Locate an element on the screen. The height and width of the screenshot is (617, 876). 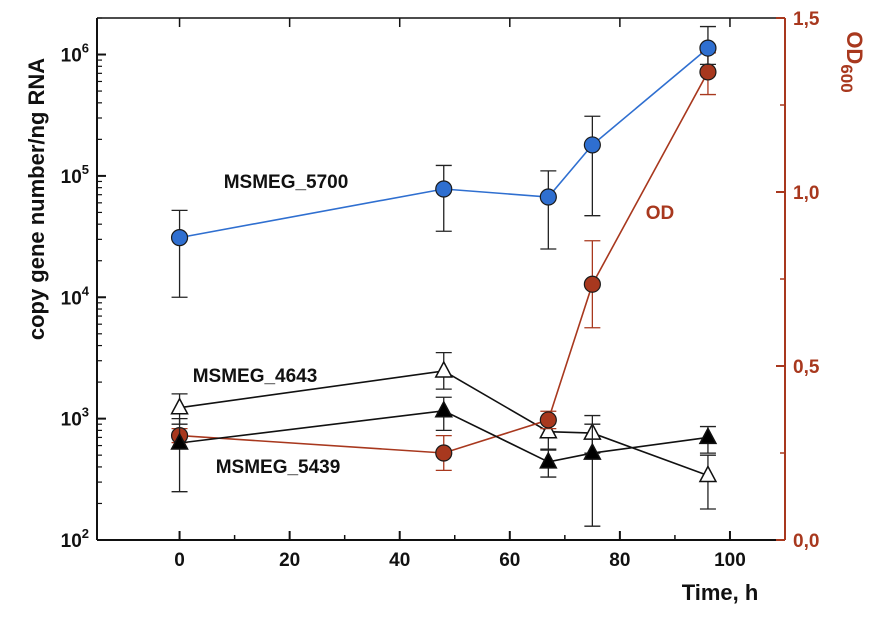
y2-axis-title: OD600 is located at coordinates (852, 61).